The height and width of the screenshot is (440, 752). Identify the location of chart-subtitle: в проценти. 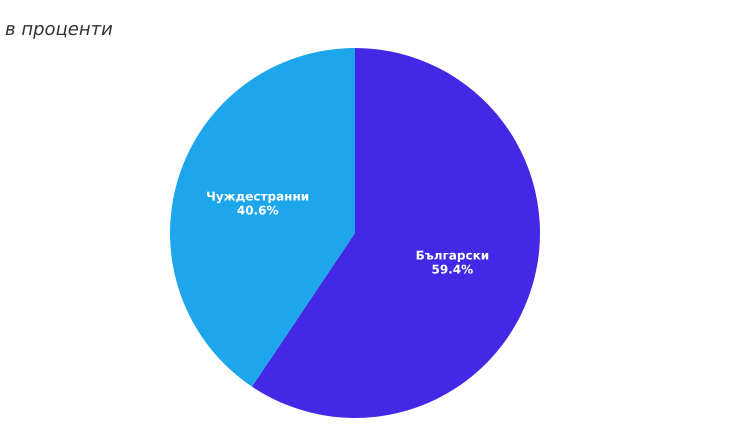
(59, 29).